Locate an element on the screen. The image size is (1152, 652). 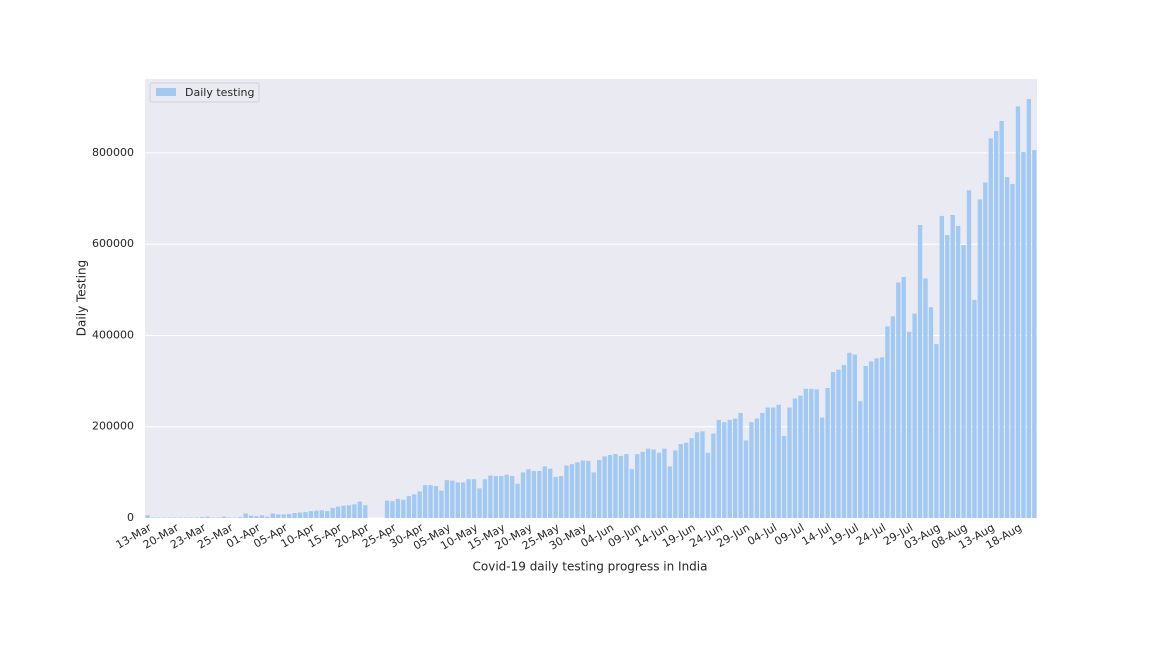
x-tick-label: 24-Jul is located at coordinates (871, 534).